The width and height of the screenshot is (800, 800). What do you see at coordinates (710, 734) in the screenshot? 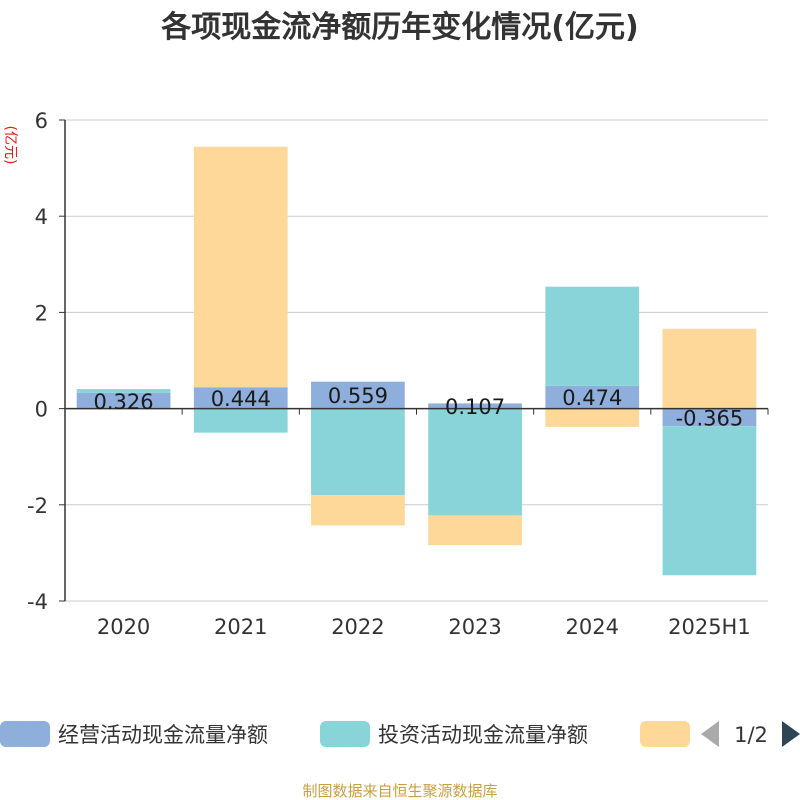
I see `legend-prev-icon` at bounding box center [710, 734].